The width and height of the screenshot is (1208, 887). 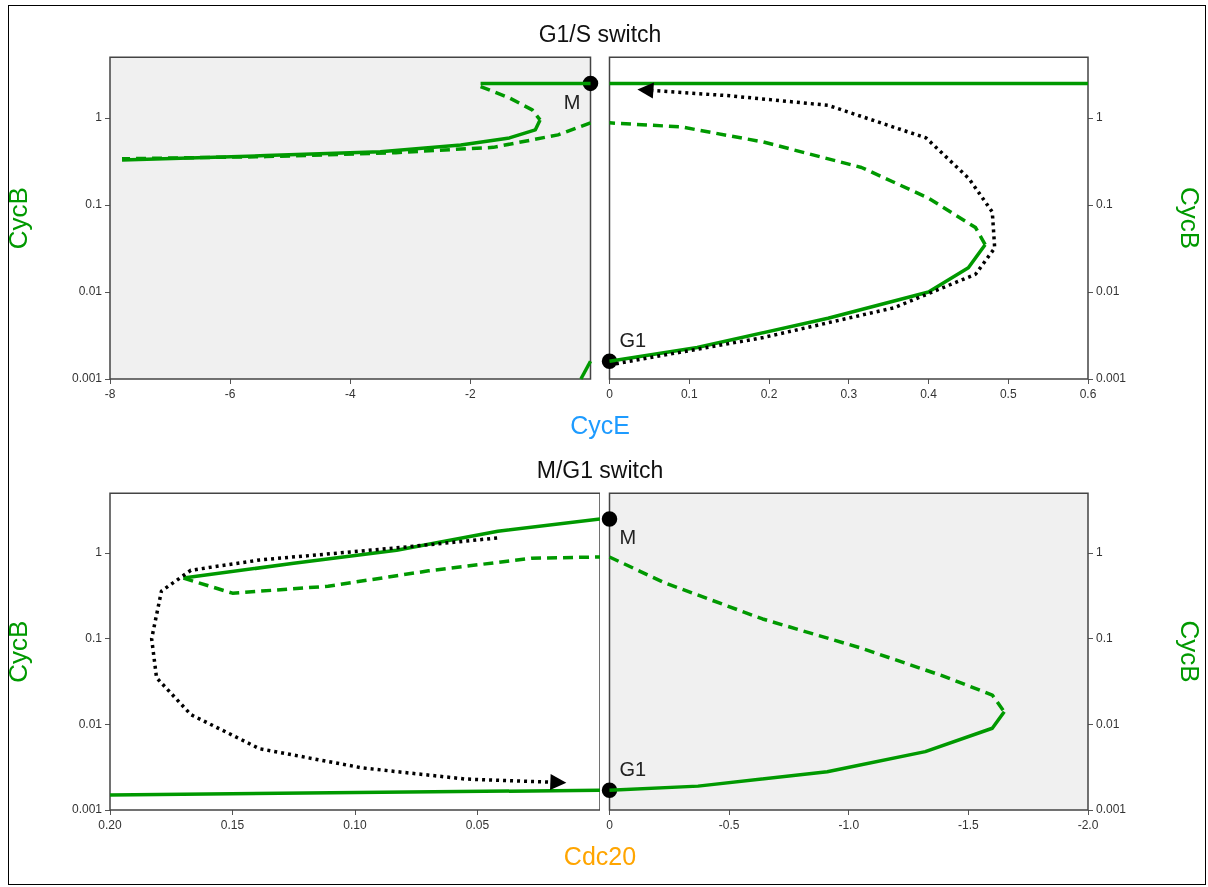 I want to click on x-tick-label: -2.0, so click(x=1088, y=824).